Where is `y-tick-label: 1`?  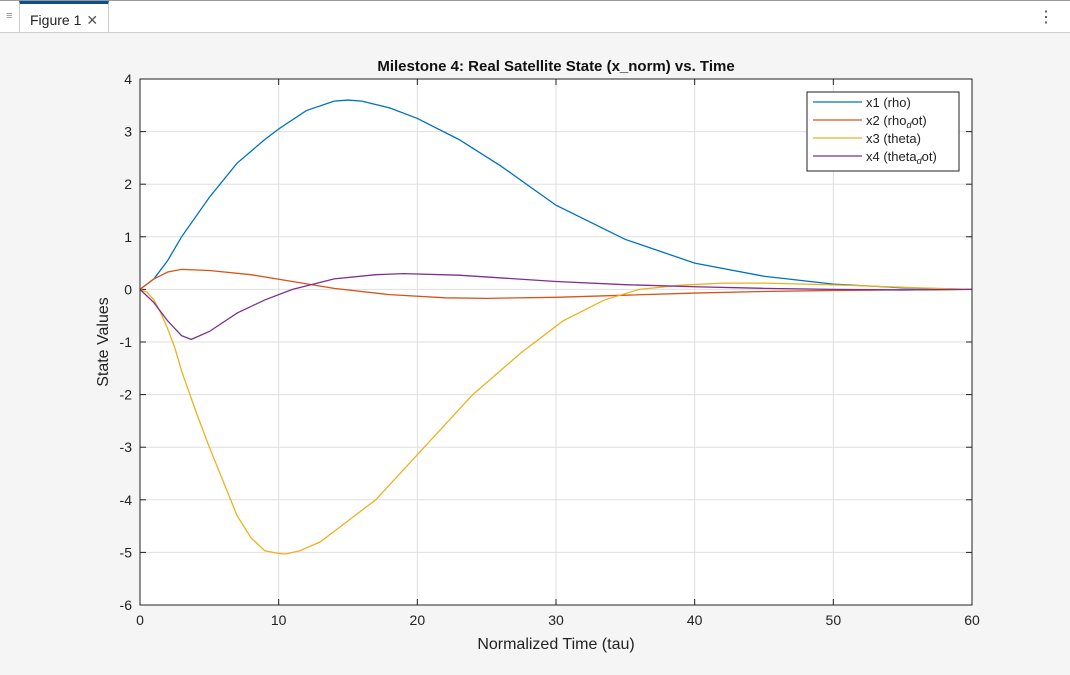
y-tick-label: 1 is located at coordinates (128, 237).